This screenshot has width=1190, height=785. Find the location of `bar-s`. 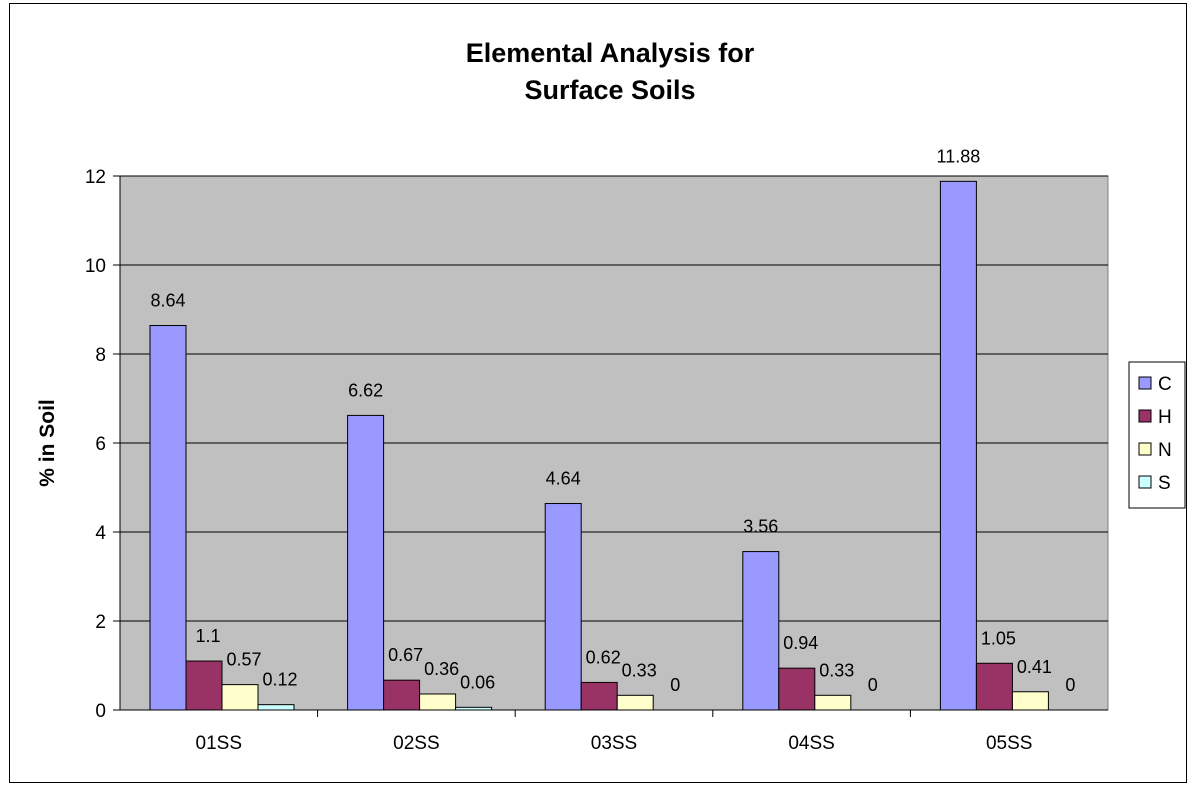

bar-s is located at coordinates (276, 707).